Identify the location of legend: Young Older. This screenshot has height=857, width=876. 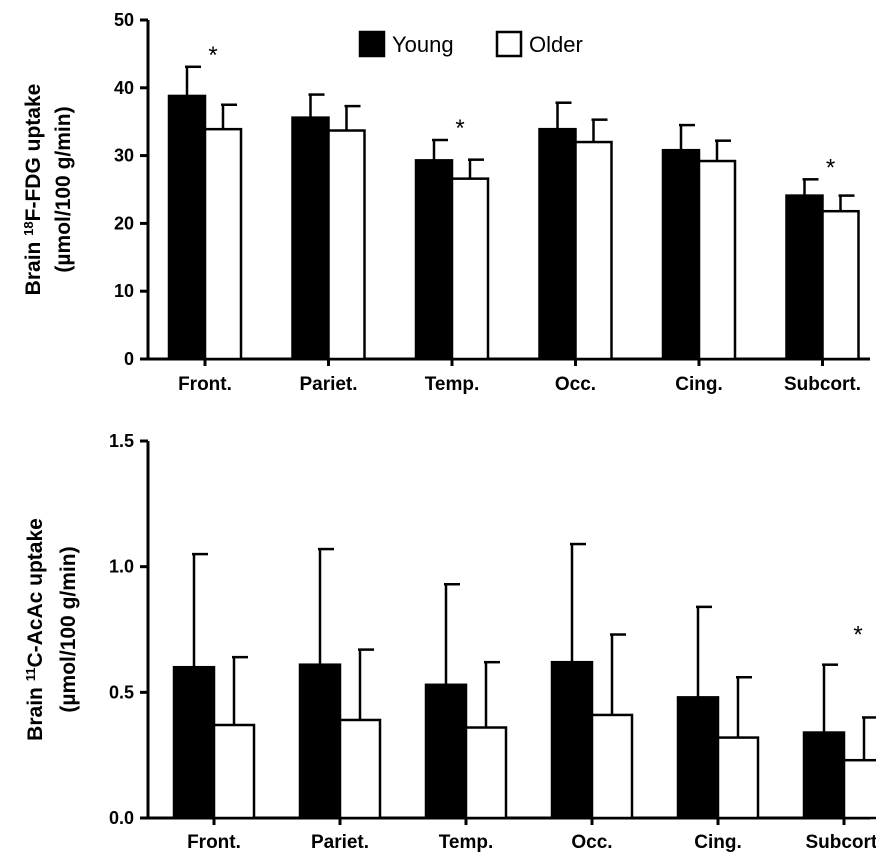
(470, 44).